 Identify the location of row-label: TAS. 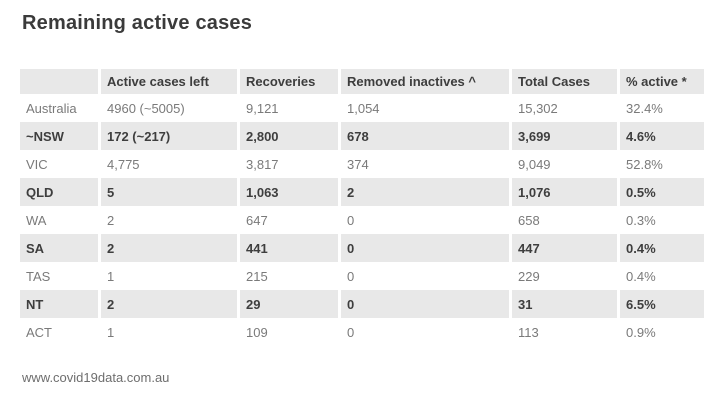
(59, 276).